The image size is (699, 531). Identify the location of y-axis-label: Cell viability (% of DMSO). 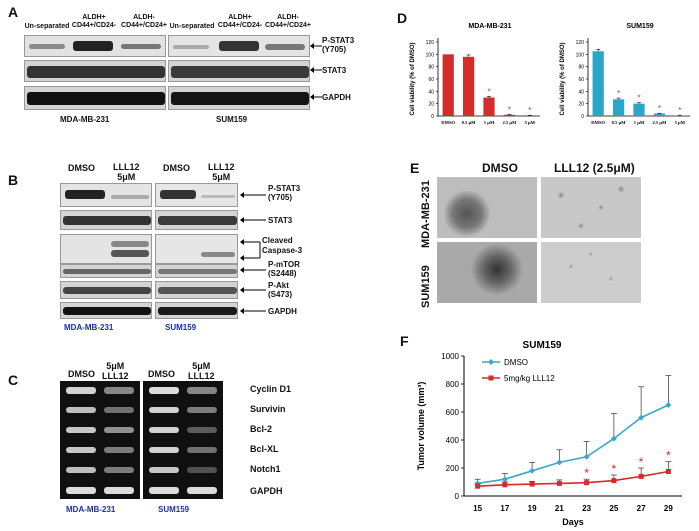
(563, 78).